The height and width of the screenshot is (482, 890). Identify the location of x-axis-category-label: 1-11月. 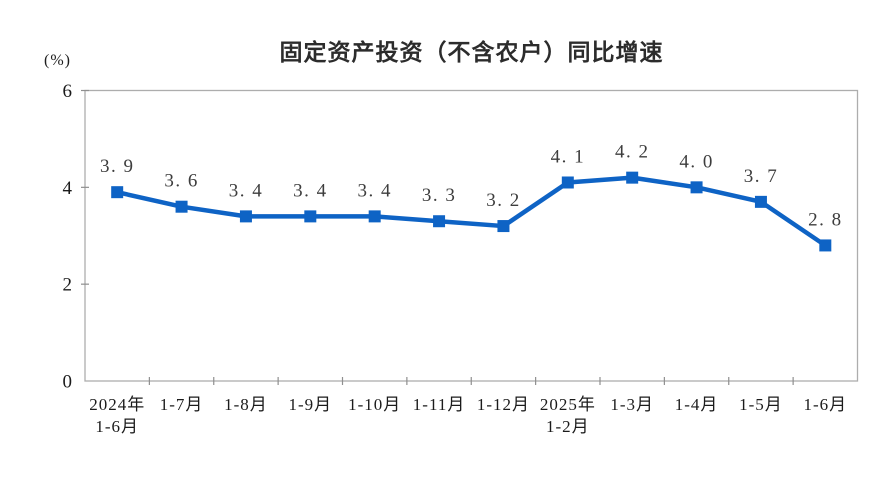
(439, 404).